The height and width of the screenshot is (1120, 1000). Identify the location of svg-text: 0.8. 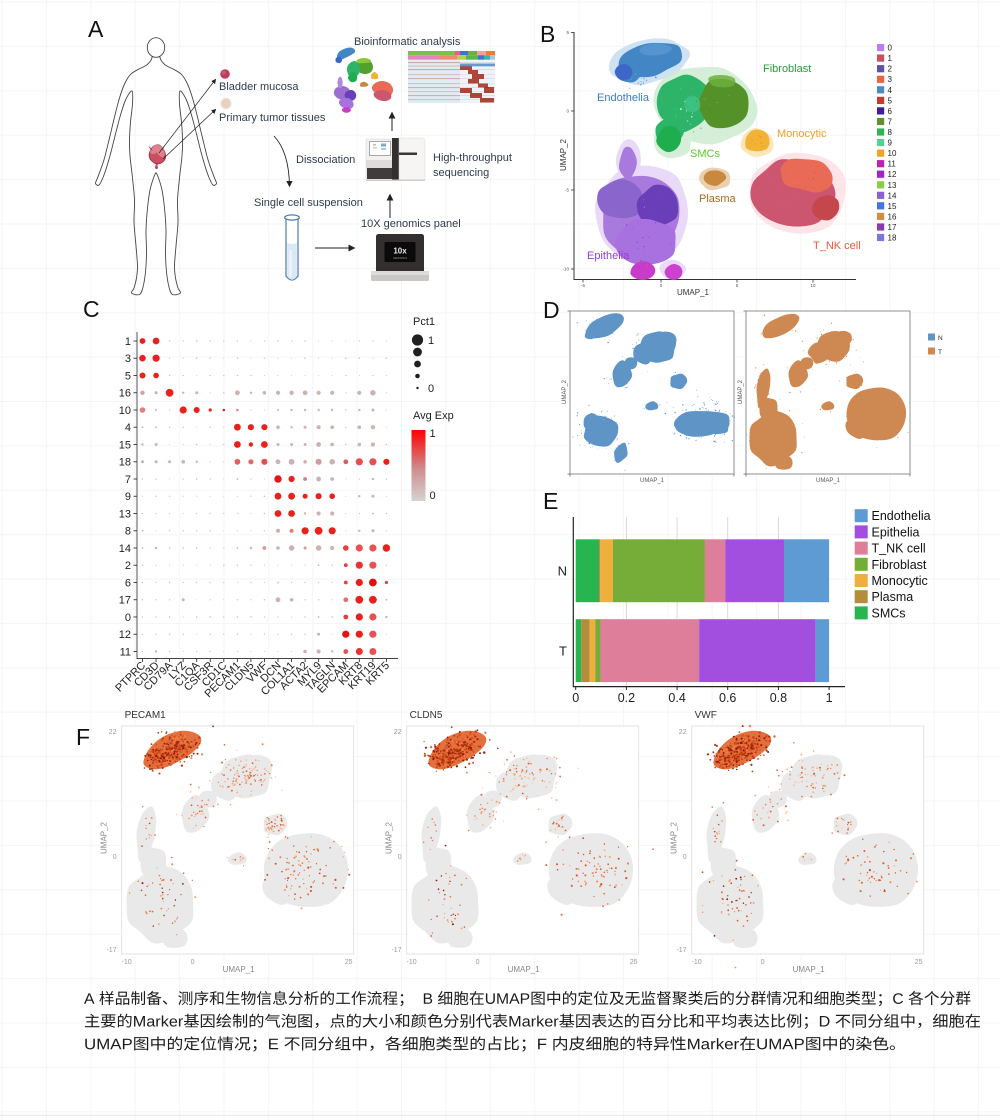
(778, 698).